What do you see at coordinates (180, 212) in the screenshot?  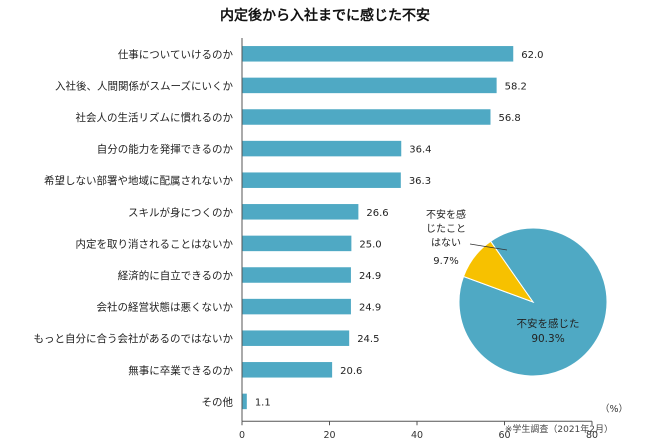 I see `category-label: スキルが身につくのか` at bounding box center [180, 212].